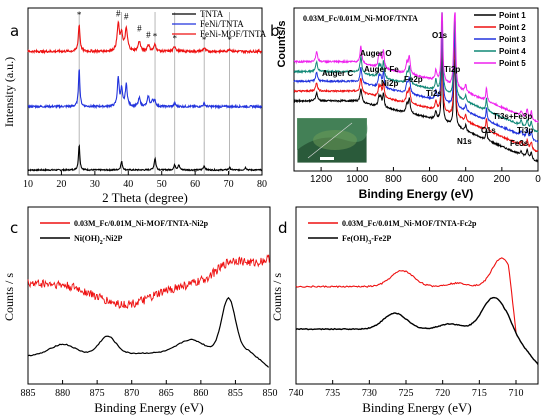 The image size is (550, 420). Describe the element at coordinates (512, 51) in the screenshot. I see `panel-b-legend-label: Point 4` at that location.